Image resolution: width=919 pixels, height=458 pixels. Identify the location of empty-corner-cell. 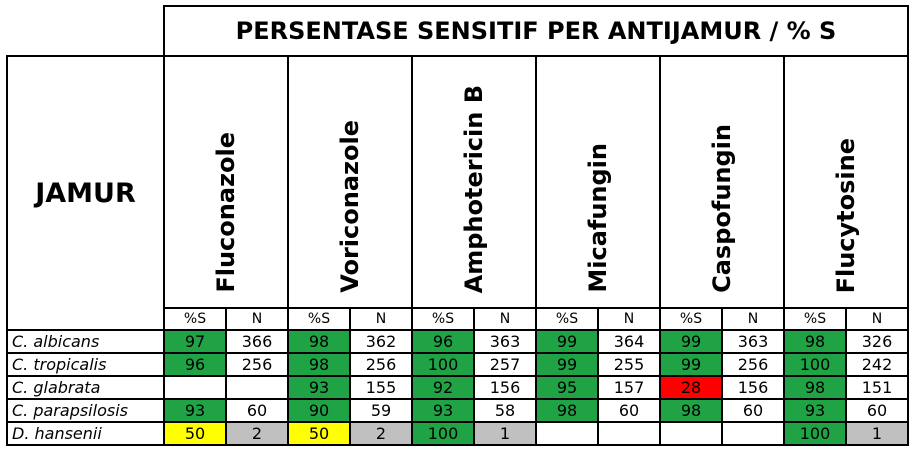
(86, 31).